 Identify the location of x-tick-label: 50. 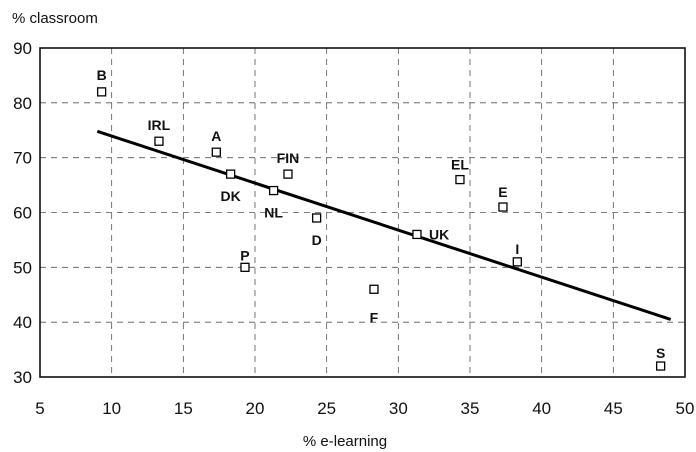
(685, 408).